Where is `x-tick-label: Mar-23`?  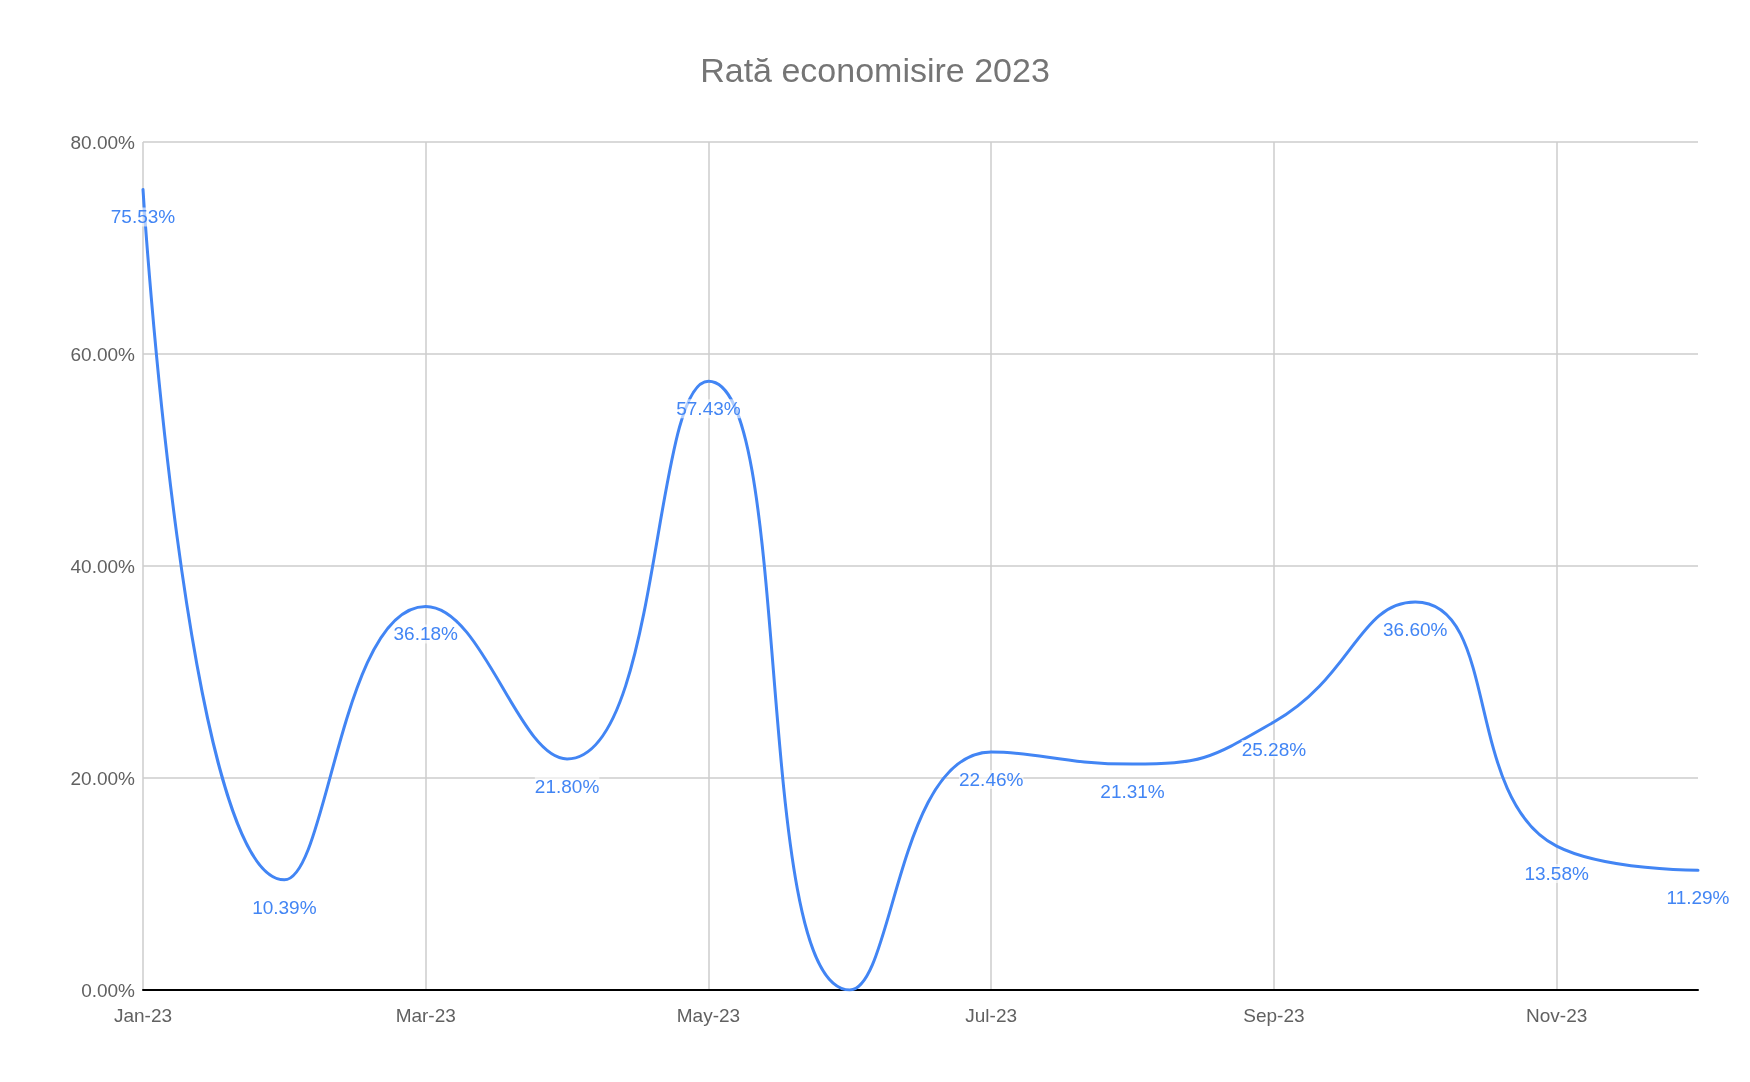
x-tick-label: Mar-23 is located at coordinates (425, 1015).